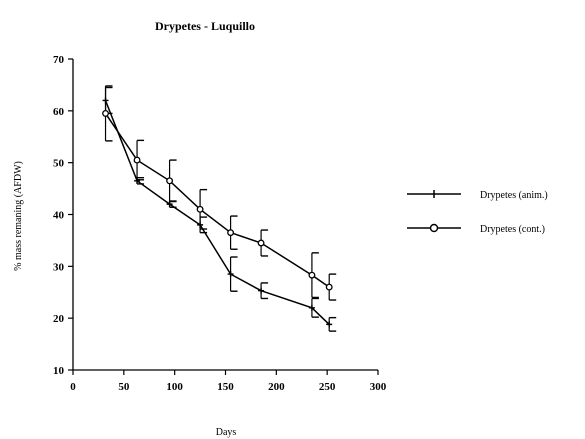  What do you see at coordinates (73, 387) in the screenshot?
I see `x-tick-label: 0` at bounding box center [73, 387].